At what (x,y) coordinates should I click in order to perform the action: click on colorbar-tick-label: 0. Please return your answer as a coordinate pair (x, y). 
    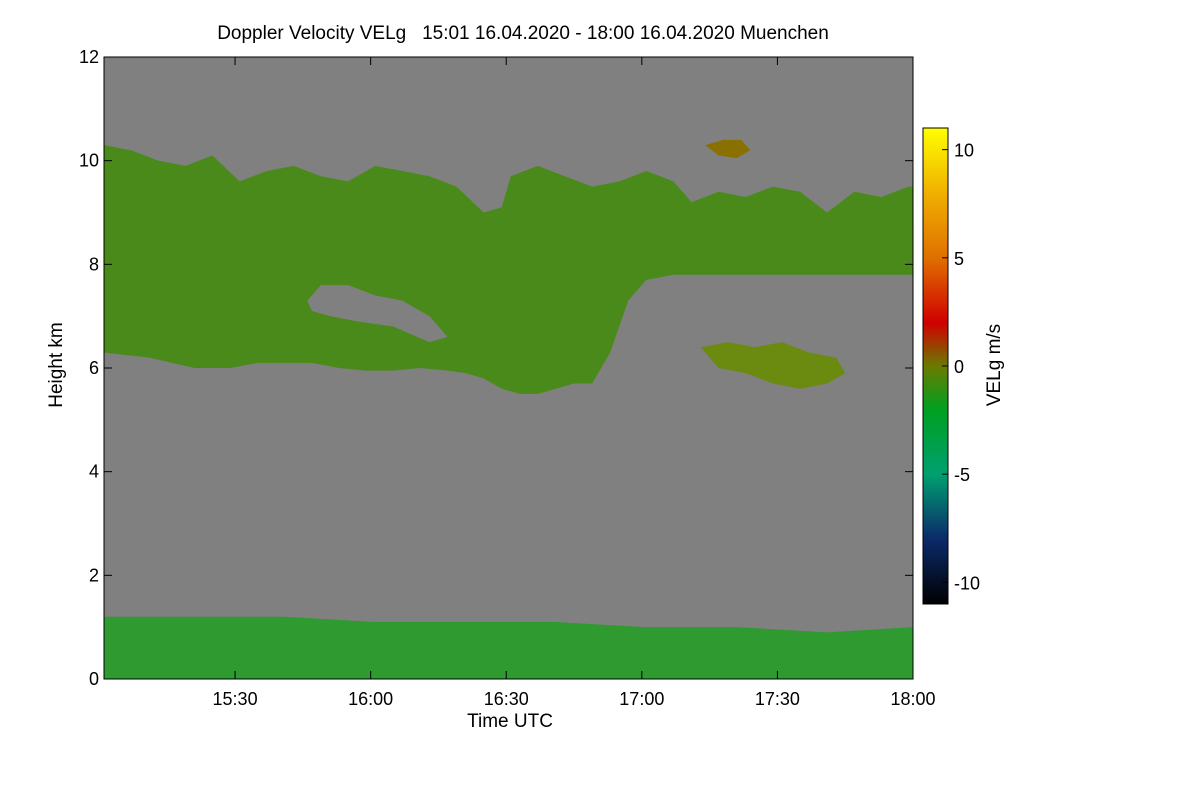
    Looking at the image, I should click on (959, 367).